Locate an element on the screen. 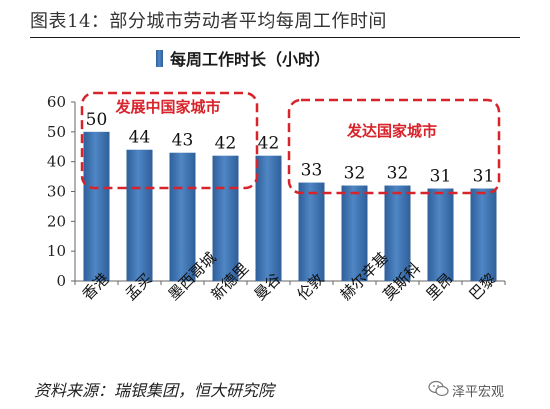 The image size is (550, 409). y-tick-label: 50 is located at coordinates (56, 132).